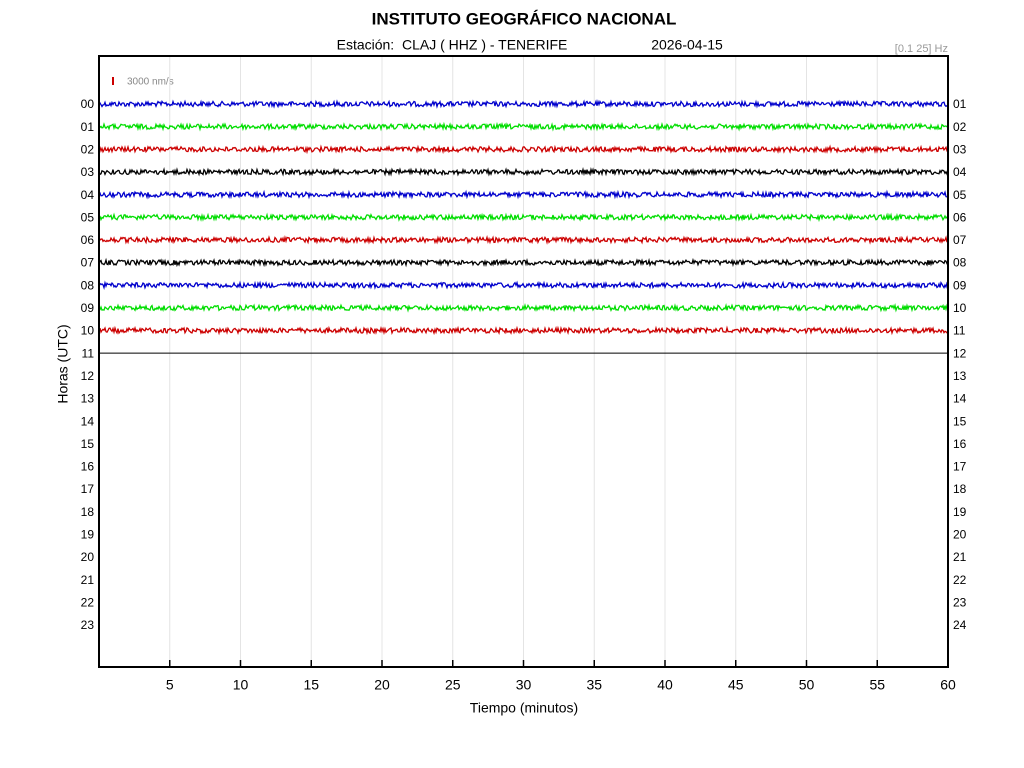  Describe the element at coordinates (807, 685) in the screenshot. I see `x-tick-label: 50` at that location.